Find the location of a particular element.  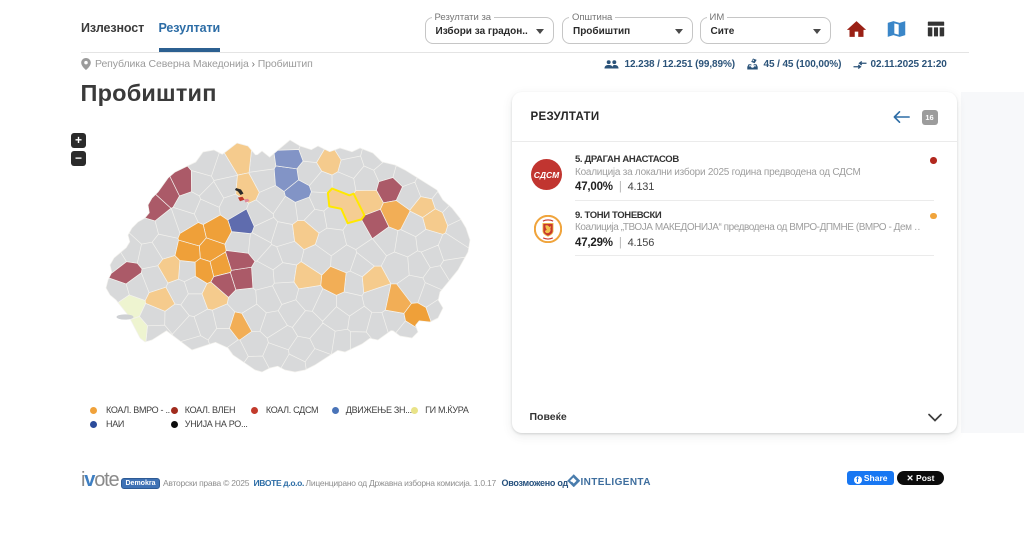

svg-text: СДСМ is located at coordinates (547, 175).